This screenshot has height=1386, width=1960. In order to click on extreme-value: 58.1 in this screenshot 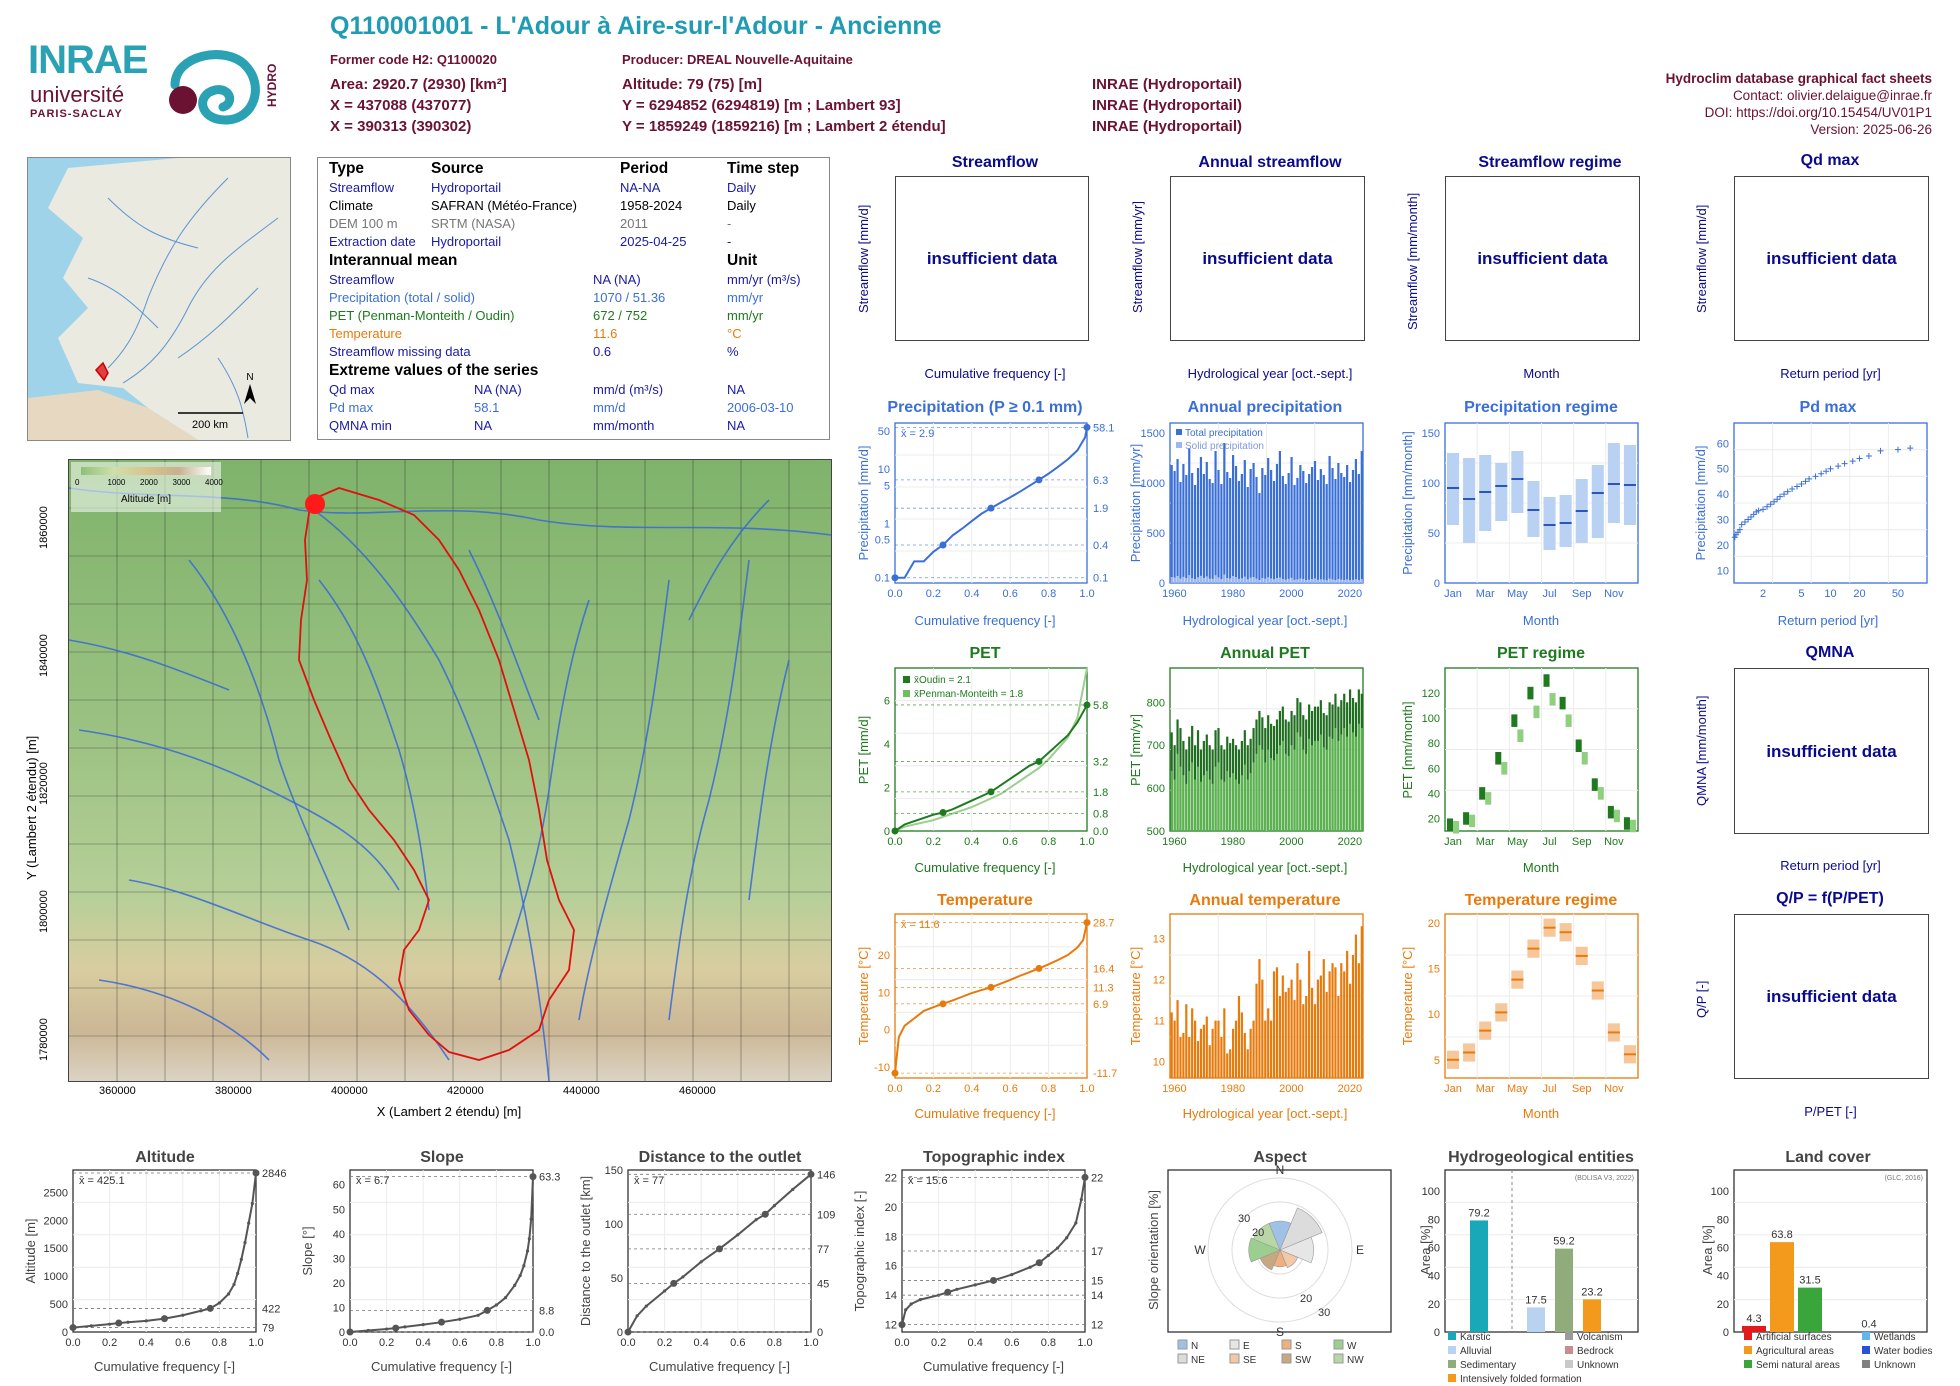, I will do `click(487, 407)`.